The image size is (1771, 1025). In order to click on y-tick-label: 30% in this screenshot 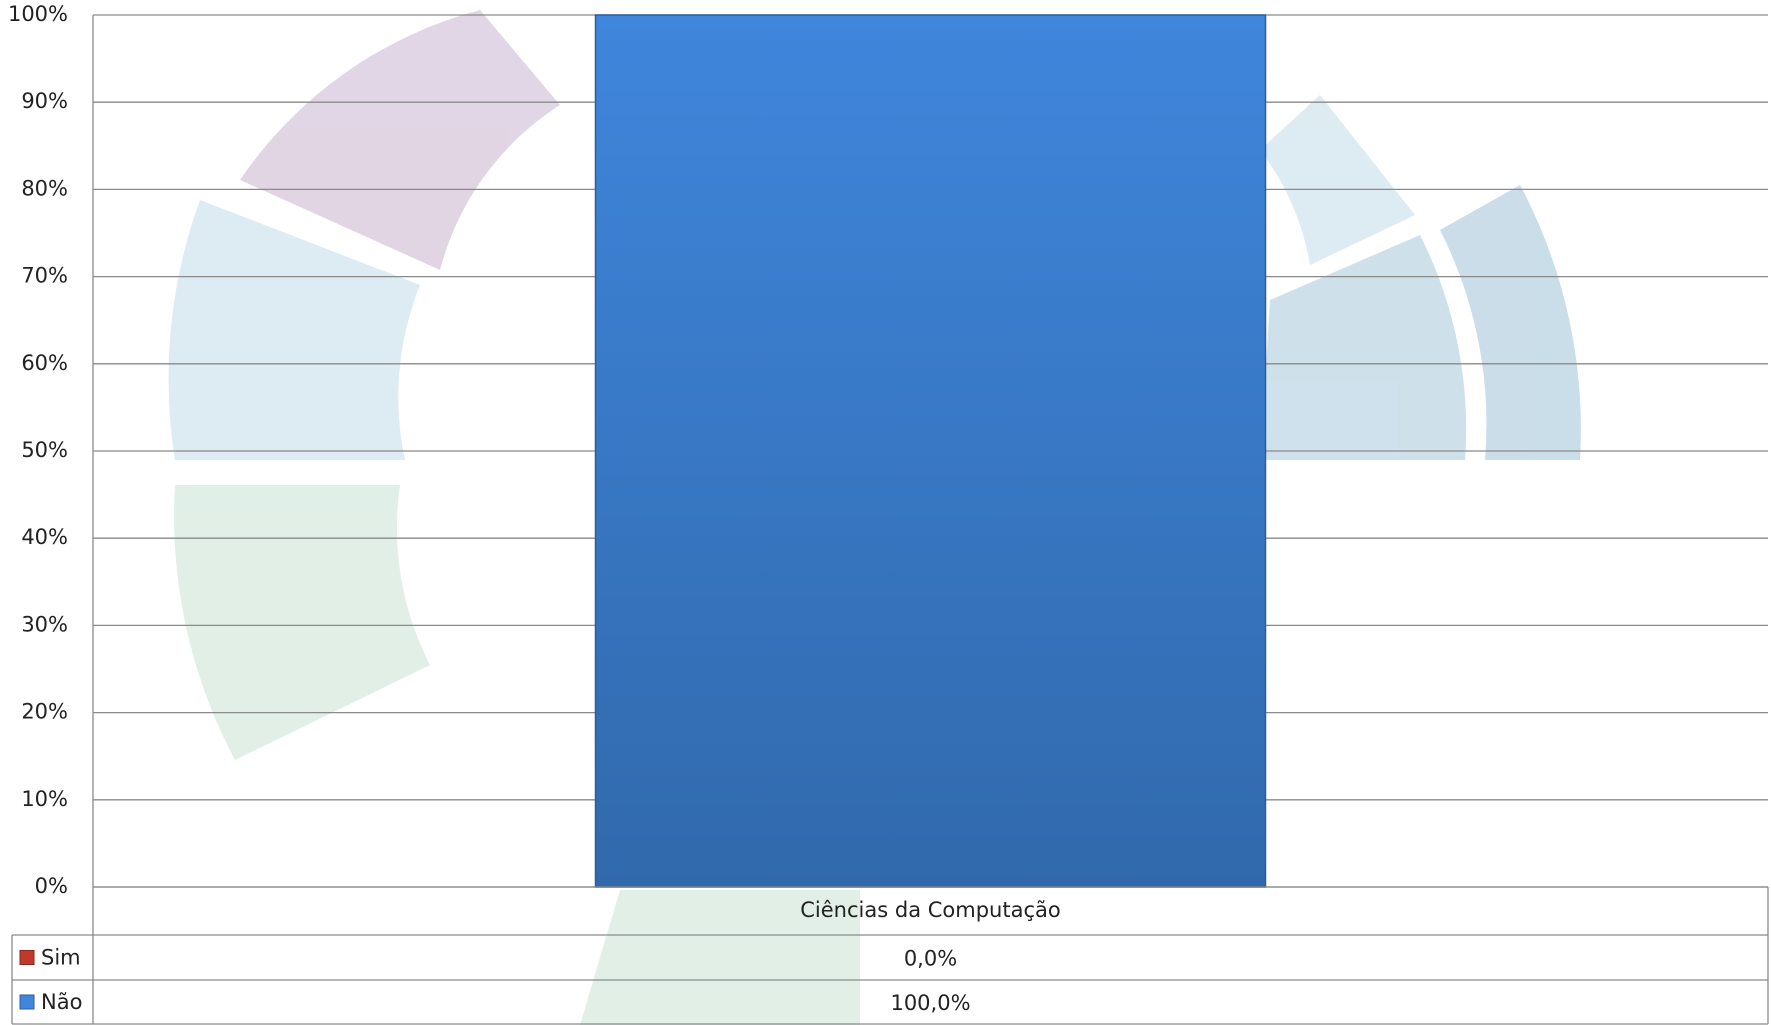, I will do `click(44, 624)`.